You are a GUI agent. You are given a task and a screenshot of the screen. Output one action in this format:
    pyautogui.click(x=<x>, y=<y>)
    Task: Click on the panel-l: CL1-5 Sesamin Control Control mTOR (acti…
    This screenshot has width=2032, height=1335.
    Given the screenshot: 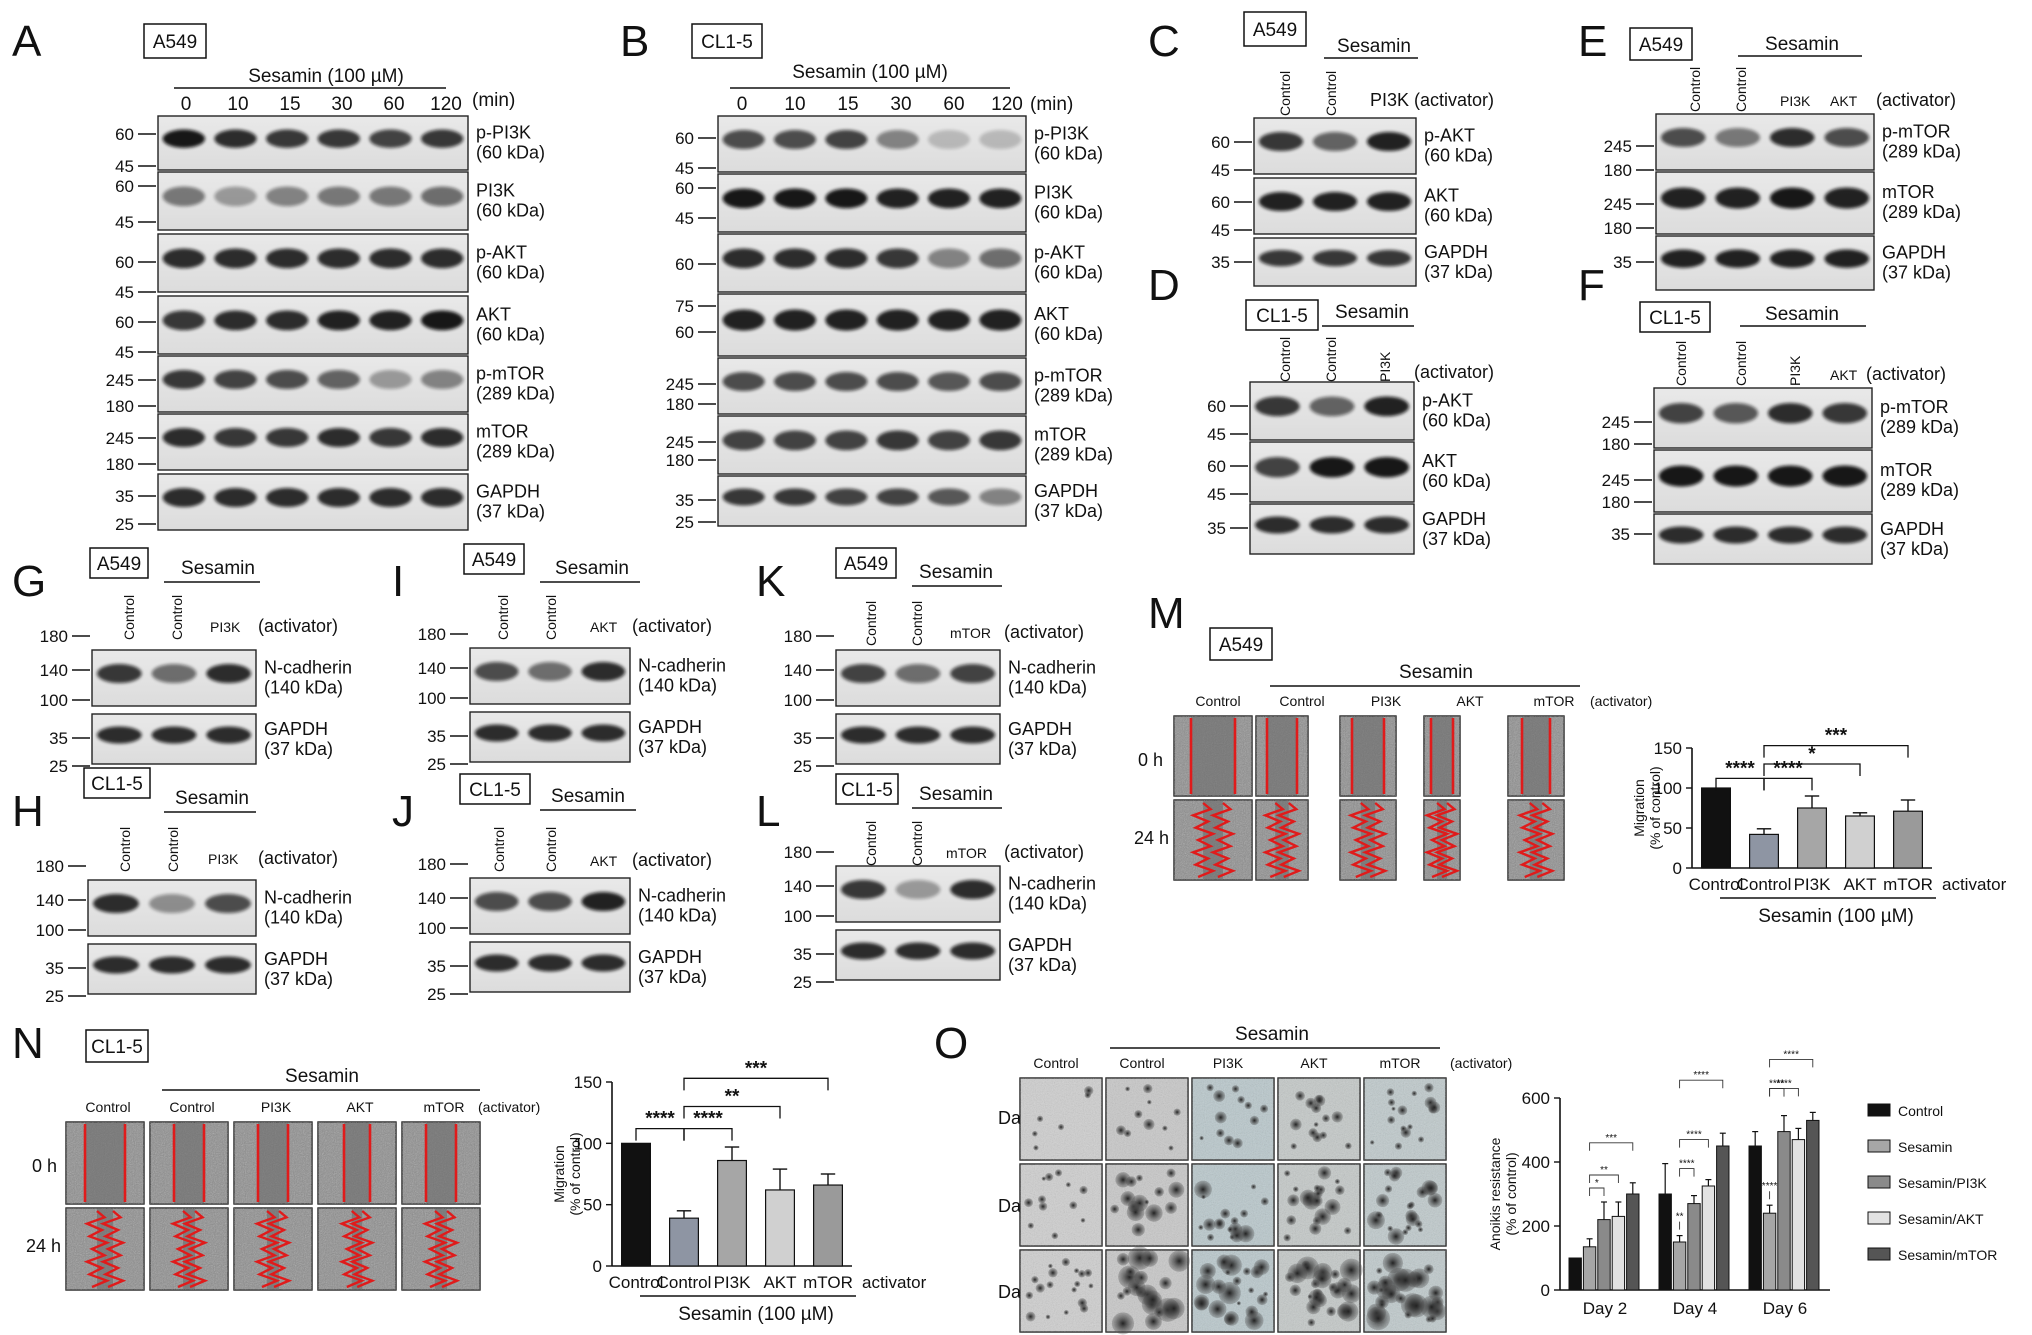 What is the action you would take?
    pyautogui.click(x=959, y=819)
    